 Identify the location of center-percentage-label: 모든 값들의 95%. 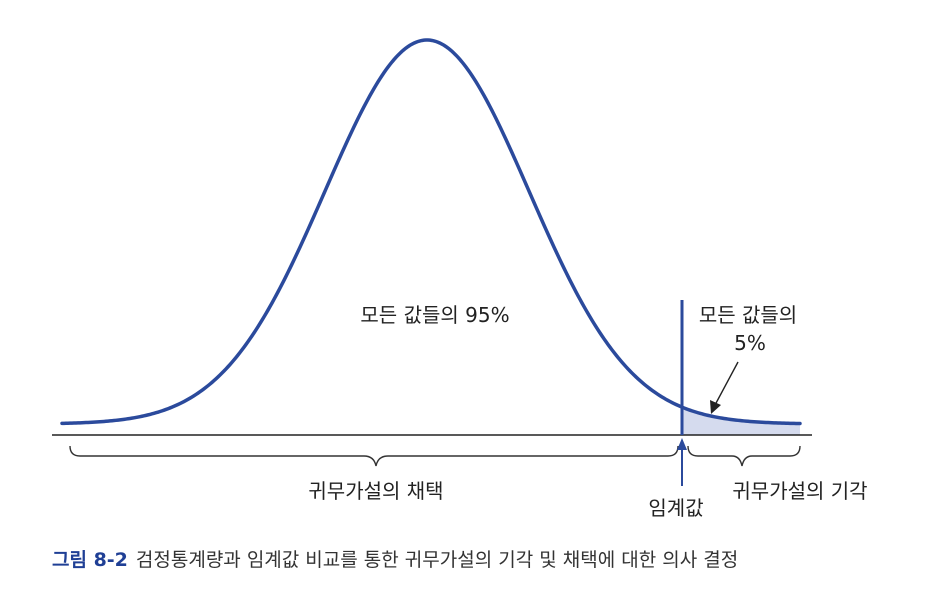
(434, 315).